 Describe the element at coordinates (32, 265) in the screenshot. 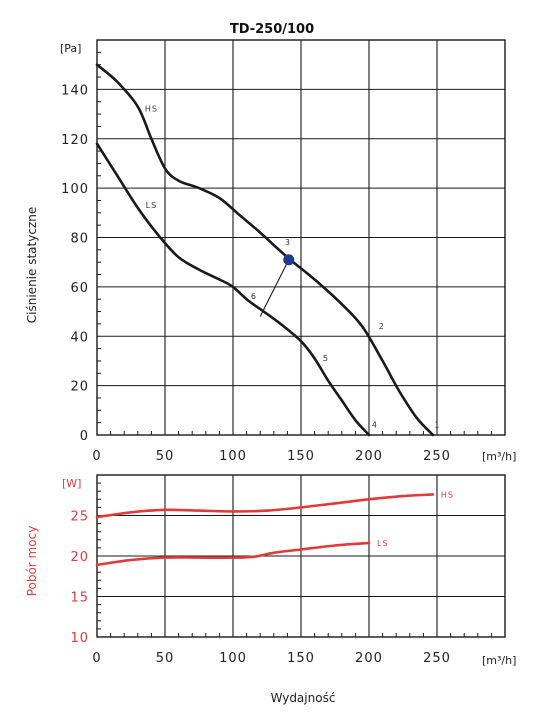

I see `pressure-axis-label: Ciśnienie statyczne` at that location.